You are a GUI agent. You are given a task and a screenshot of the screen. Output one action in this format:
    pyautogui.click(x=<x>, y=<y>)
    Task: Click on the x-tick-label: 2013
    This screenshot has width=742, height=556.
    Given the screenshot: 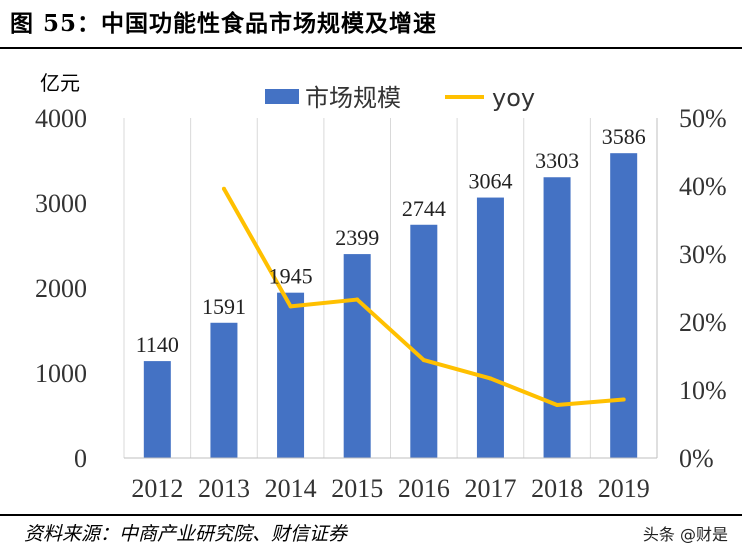 What is the action you would take?
    pyautogui.click(x=224, y=488)
    